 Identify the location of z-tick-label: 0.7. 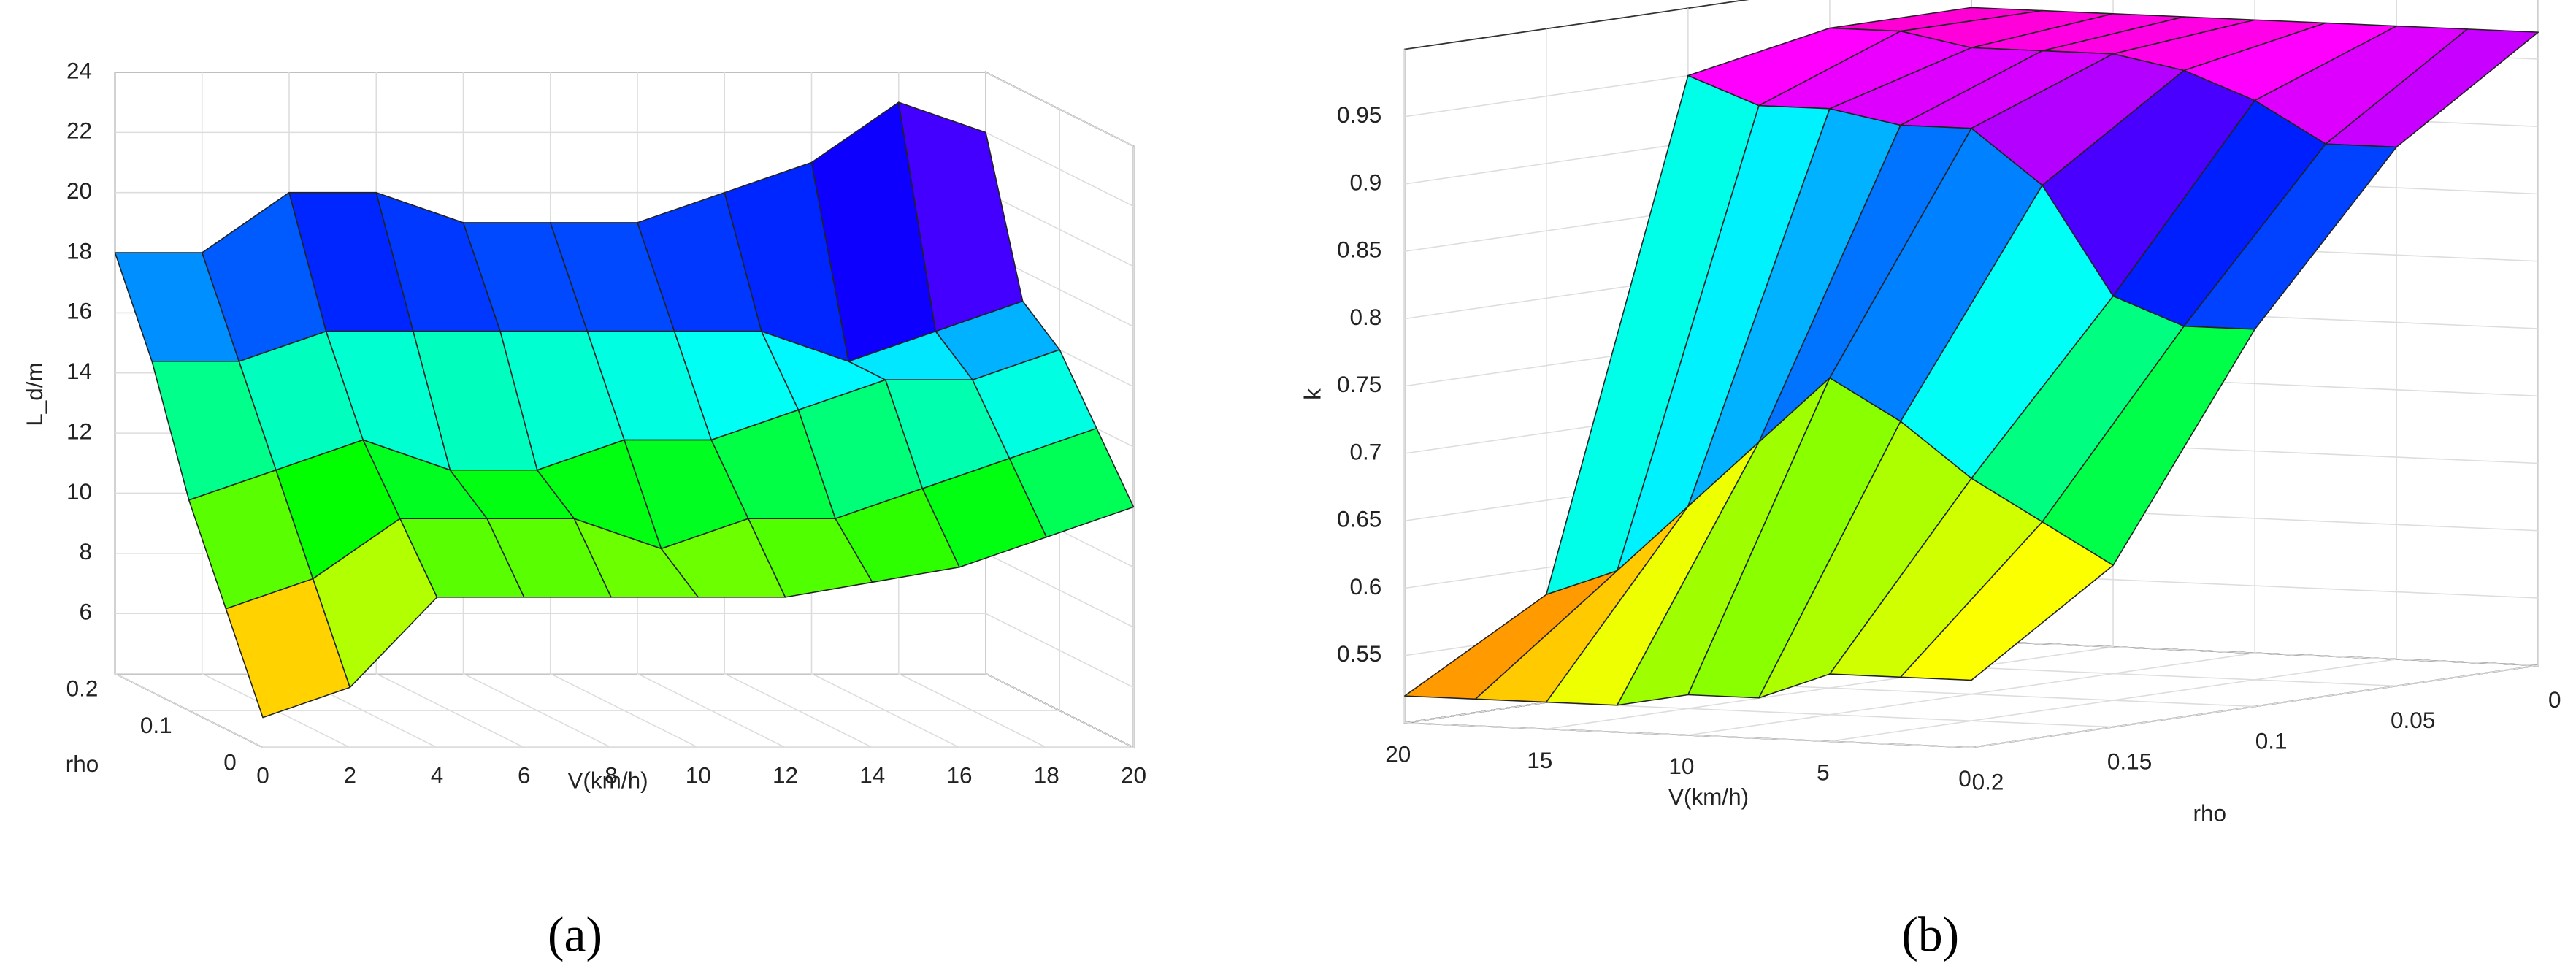
(1365, 451).